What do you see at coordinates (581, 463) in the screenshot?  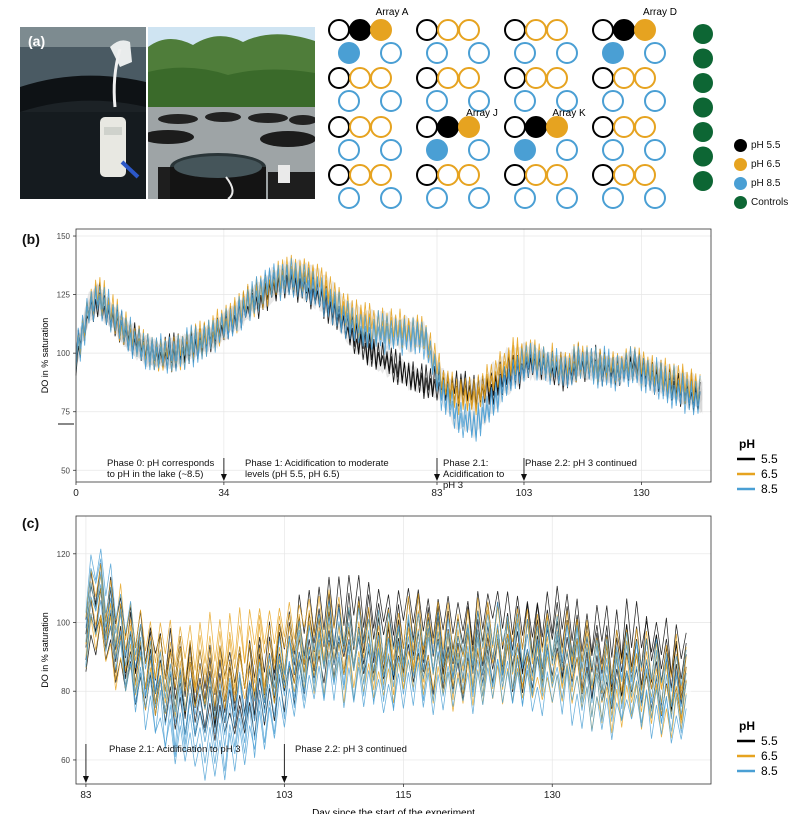 I see `phase-annotation-text: Phase 2.2: pH 3 continued` at bounding box center [581, 463].